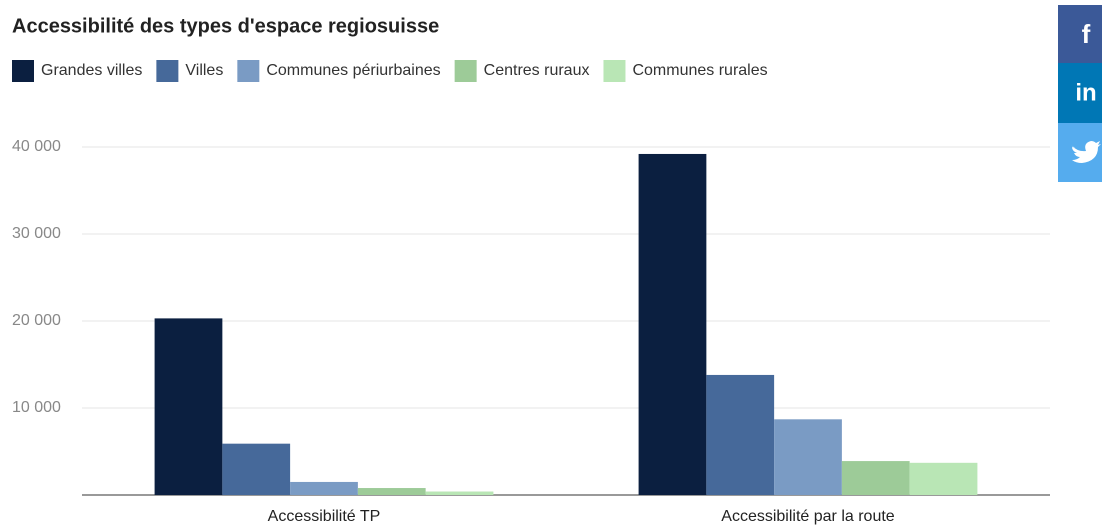 The height and width of the screenshot is (525, 1102). I want to click on x-tick-label: Accessibilité TP, so click(324, 516).